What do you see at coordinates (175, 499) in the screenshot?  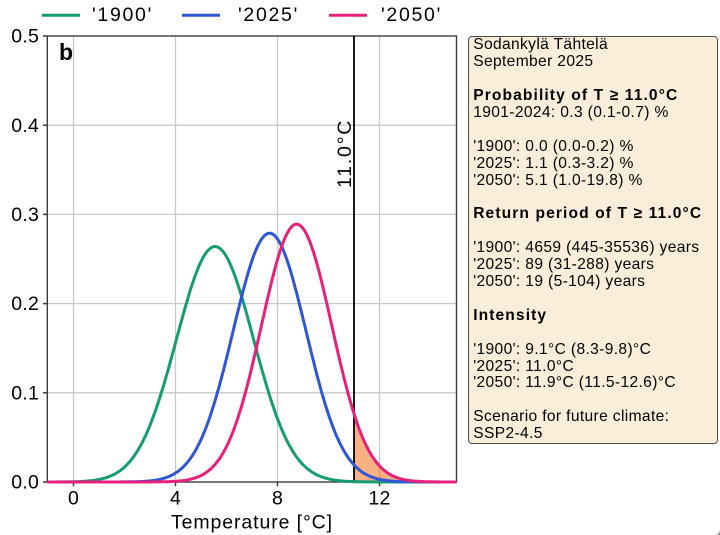 I see `svg-text: 4` at bounding box center [175, 499].